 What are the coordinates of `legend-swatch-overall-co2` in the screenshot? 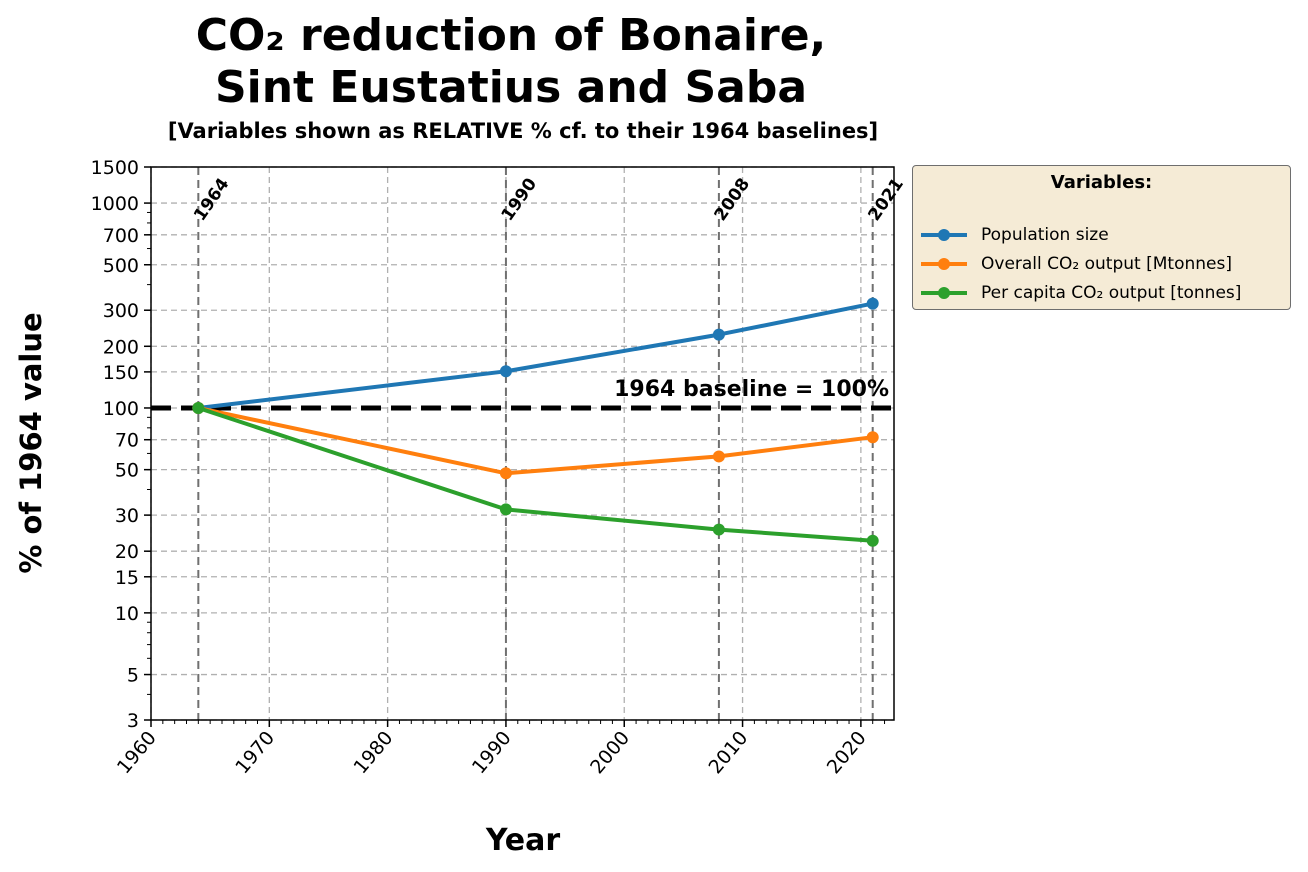 It's located at (944, 264).